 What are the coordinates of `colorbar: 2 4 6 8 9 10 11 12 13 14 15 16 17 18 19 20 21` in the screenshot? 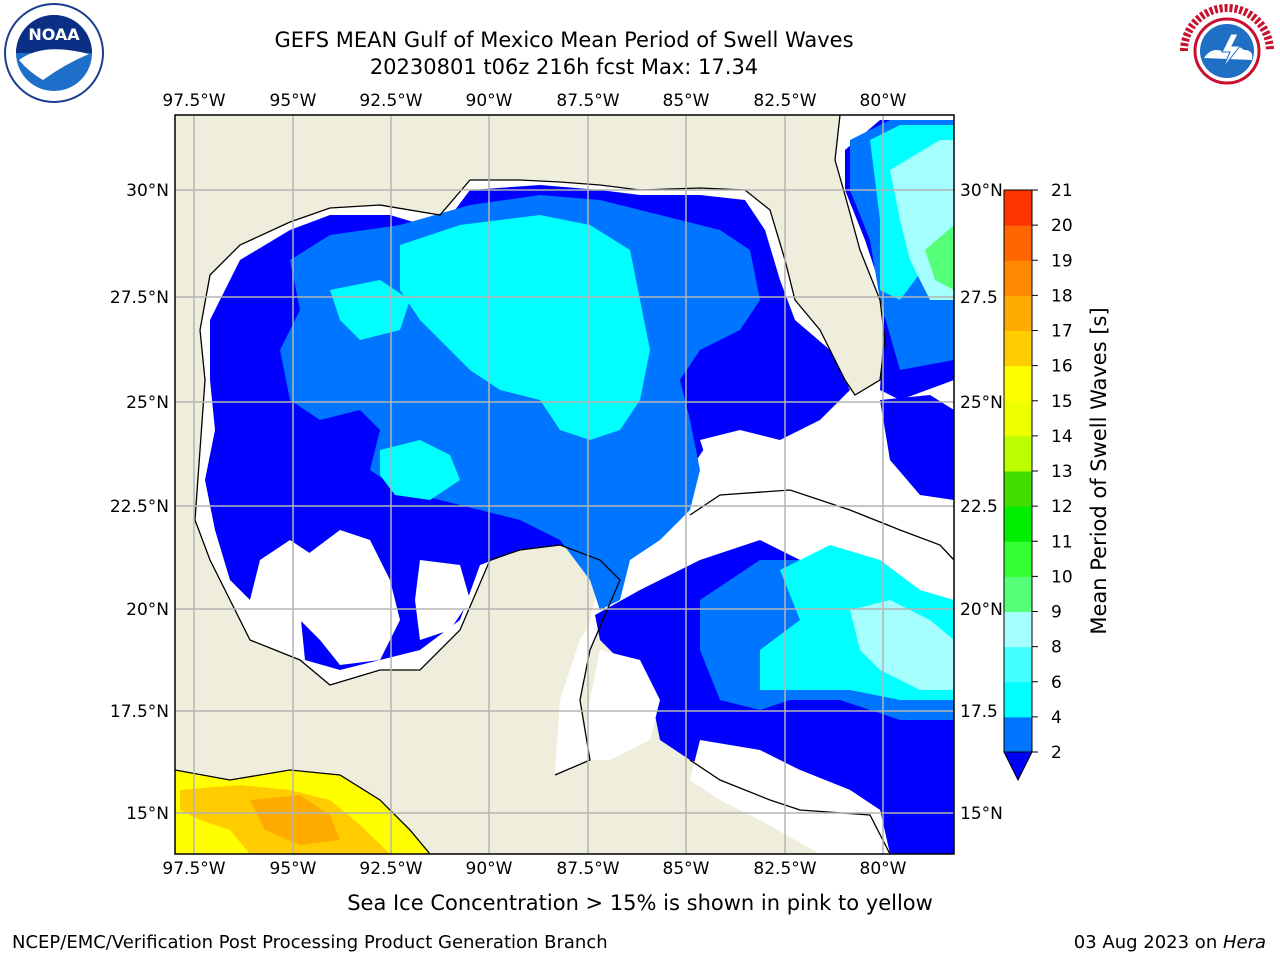 It's located at (1038, 481).